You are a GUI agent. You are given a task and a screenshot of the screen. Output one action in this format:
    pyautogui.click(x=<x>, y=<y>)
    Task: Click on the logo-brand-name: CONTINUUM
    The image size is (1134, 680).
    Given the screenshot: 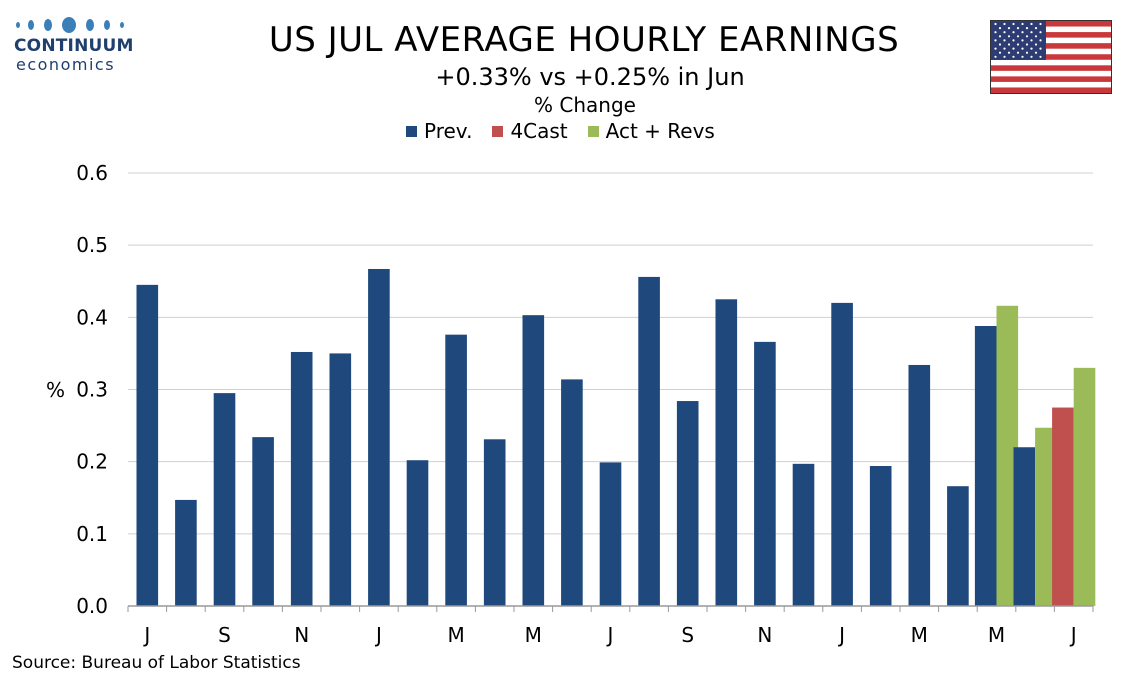 What is the action you would take?
    pyautogui.click(x=74, y=46)
    